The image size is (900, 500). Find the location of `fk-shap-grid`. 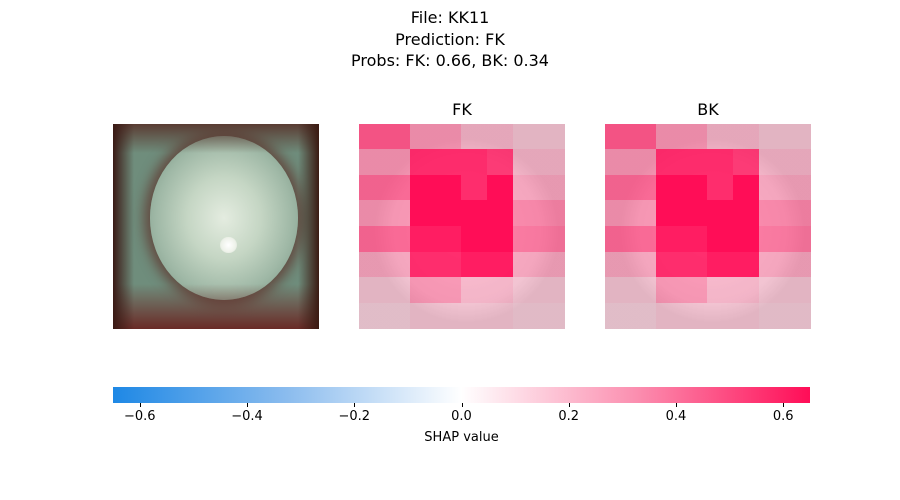

fk-shap-grid is located at coordinates (462, 226).